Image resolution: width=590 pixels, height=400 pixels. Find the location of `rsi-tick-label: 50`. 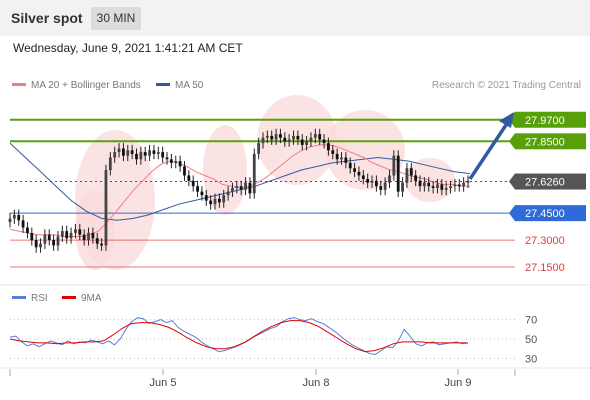

rsi-tick-label: 50 is located at coordinates (531, 340).